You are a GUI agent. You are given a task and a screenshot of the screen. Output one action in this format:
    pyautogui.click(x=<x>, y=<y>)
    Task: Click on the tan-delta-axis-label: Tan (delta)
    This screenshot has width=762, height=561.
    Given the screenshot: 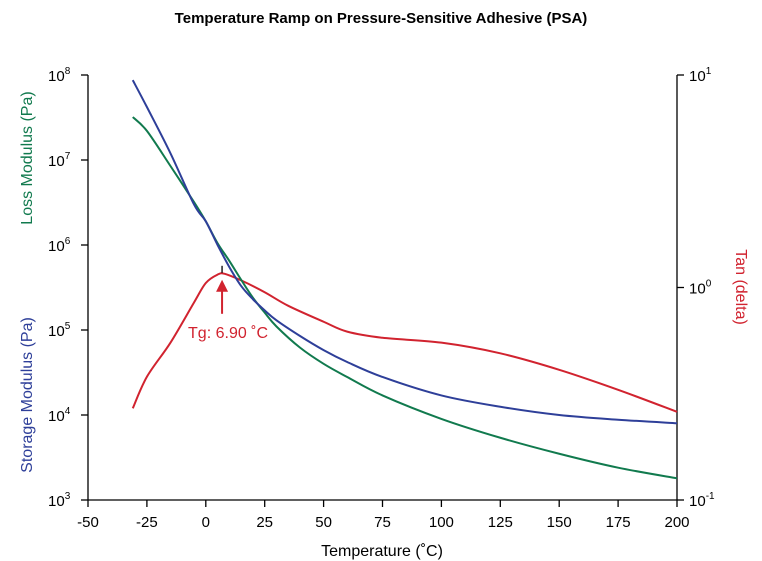 What is the action you would take?
    pyautogui.click(x=740, y=287)
    